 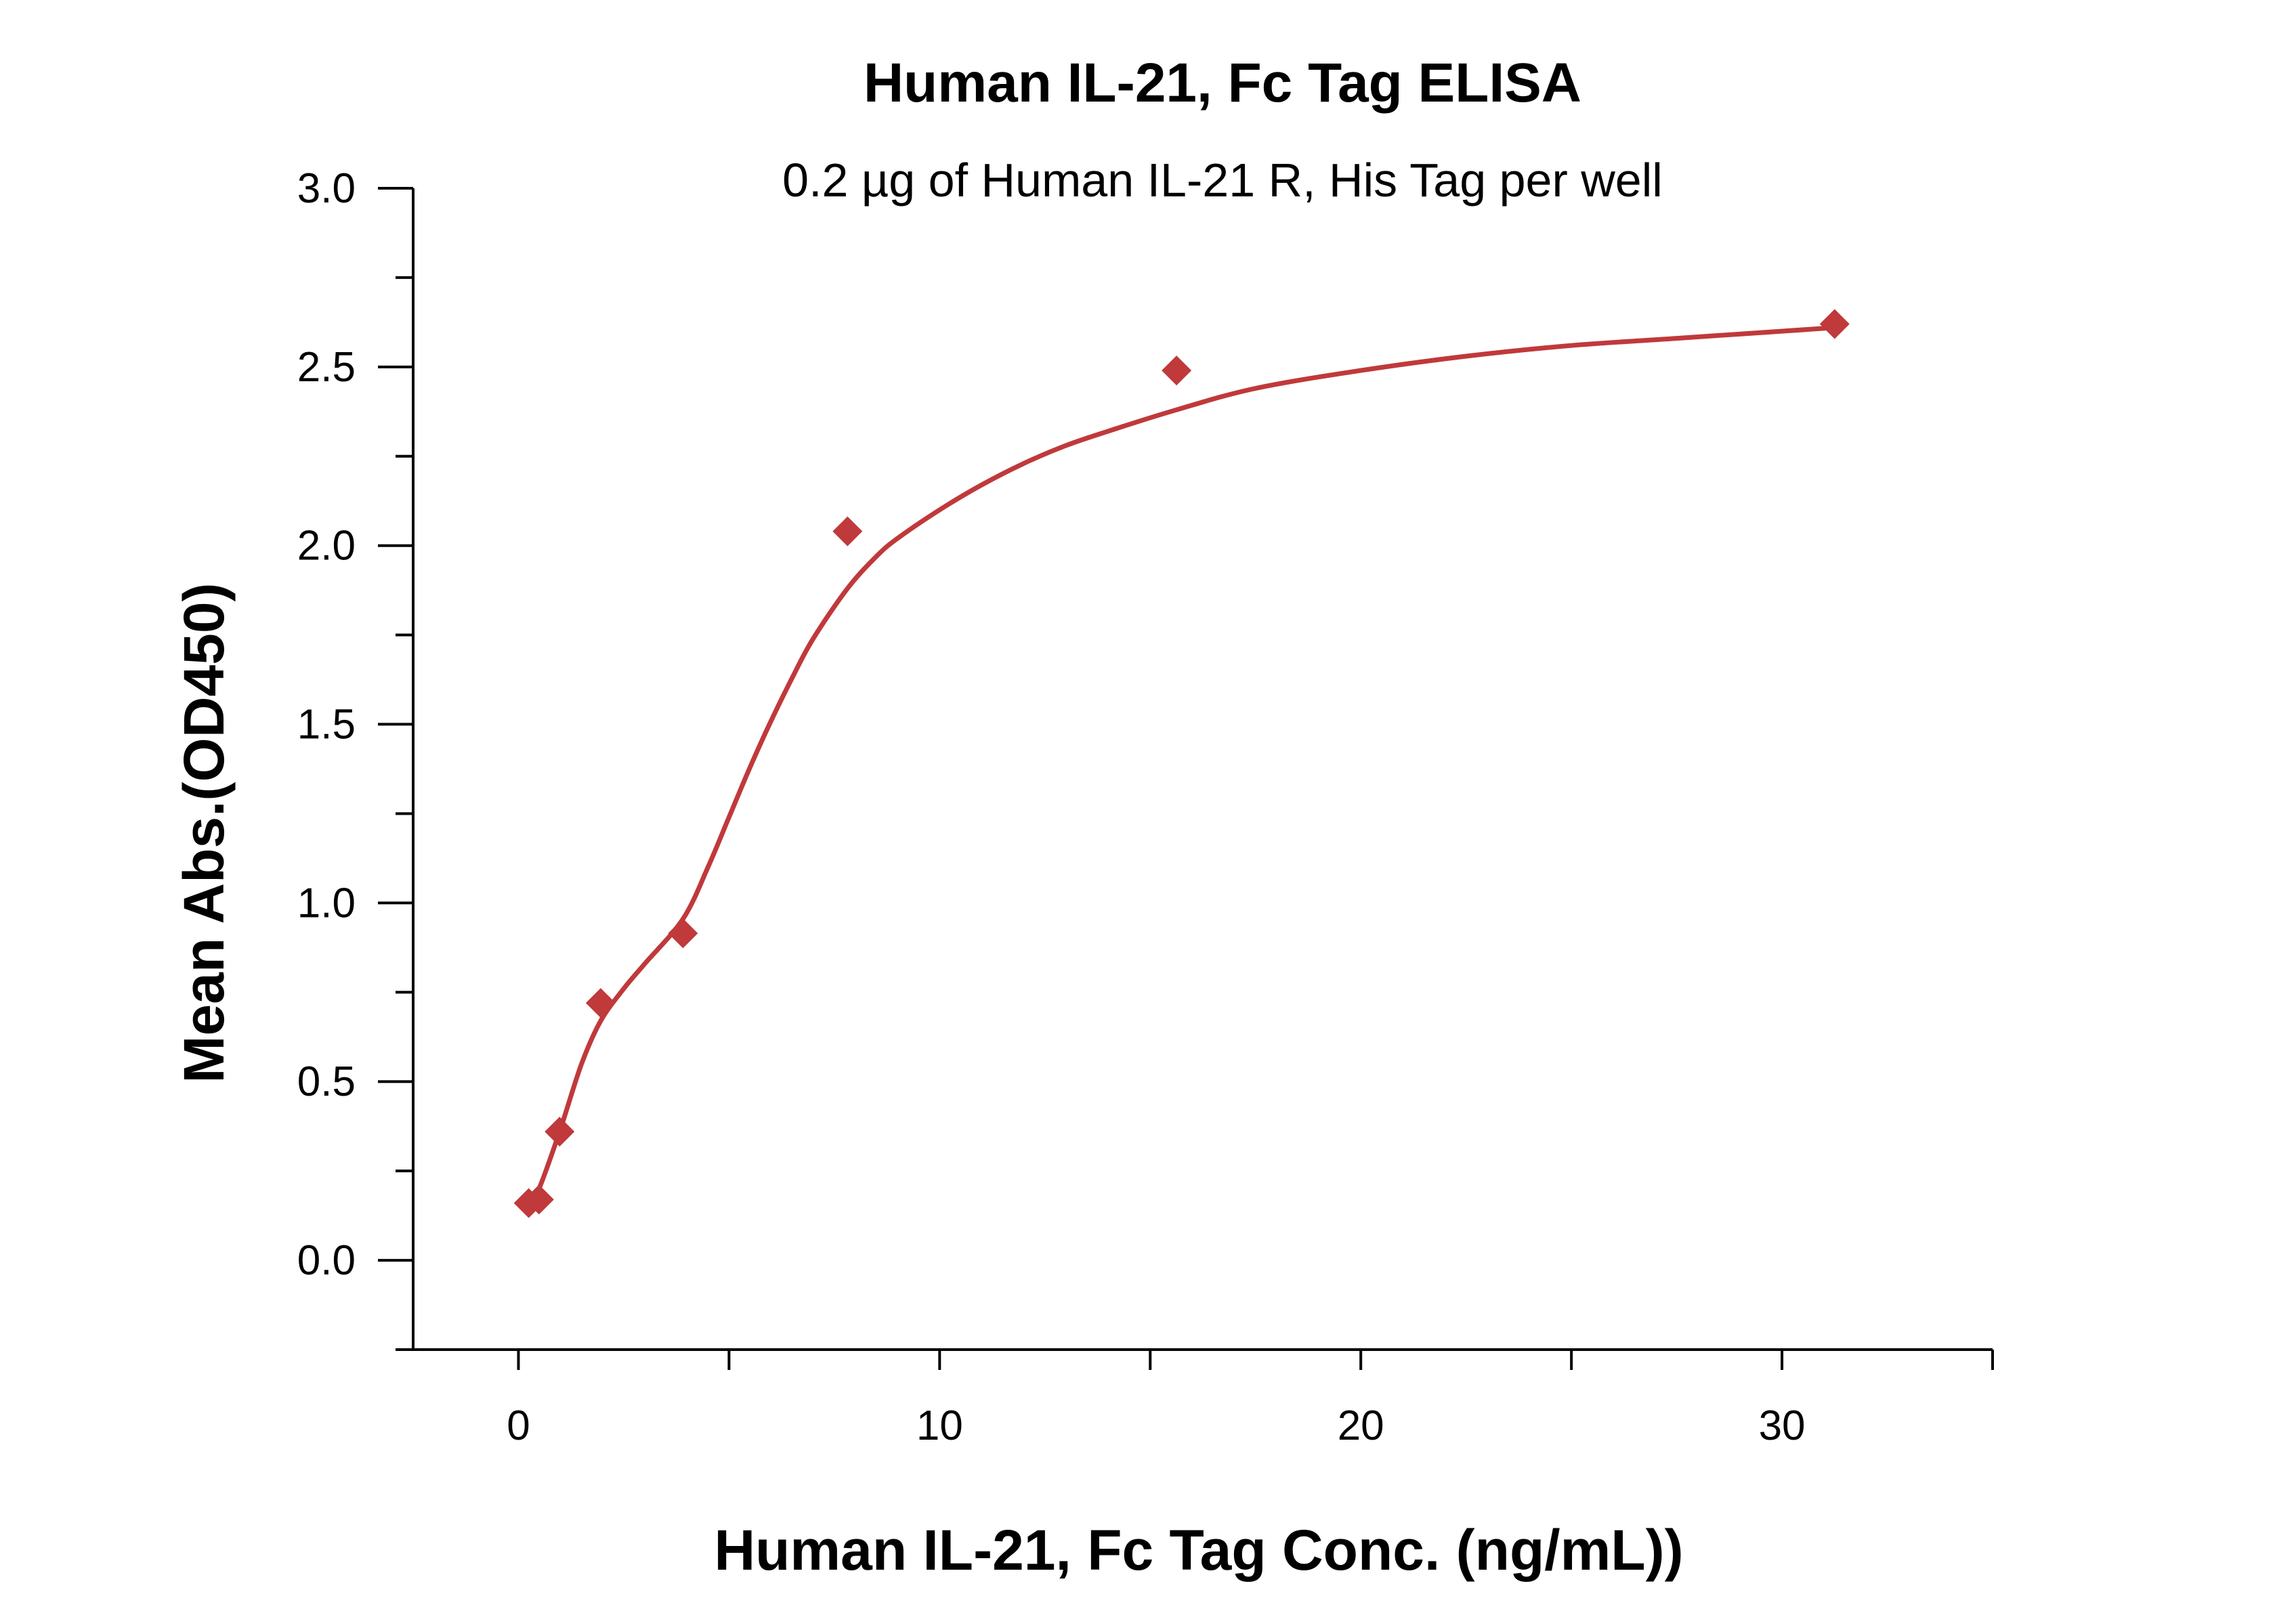 I want to click on y-tick-label: 1.0, so click(x=326, y=903).